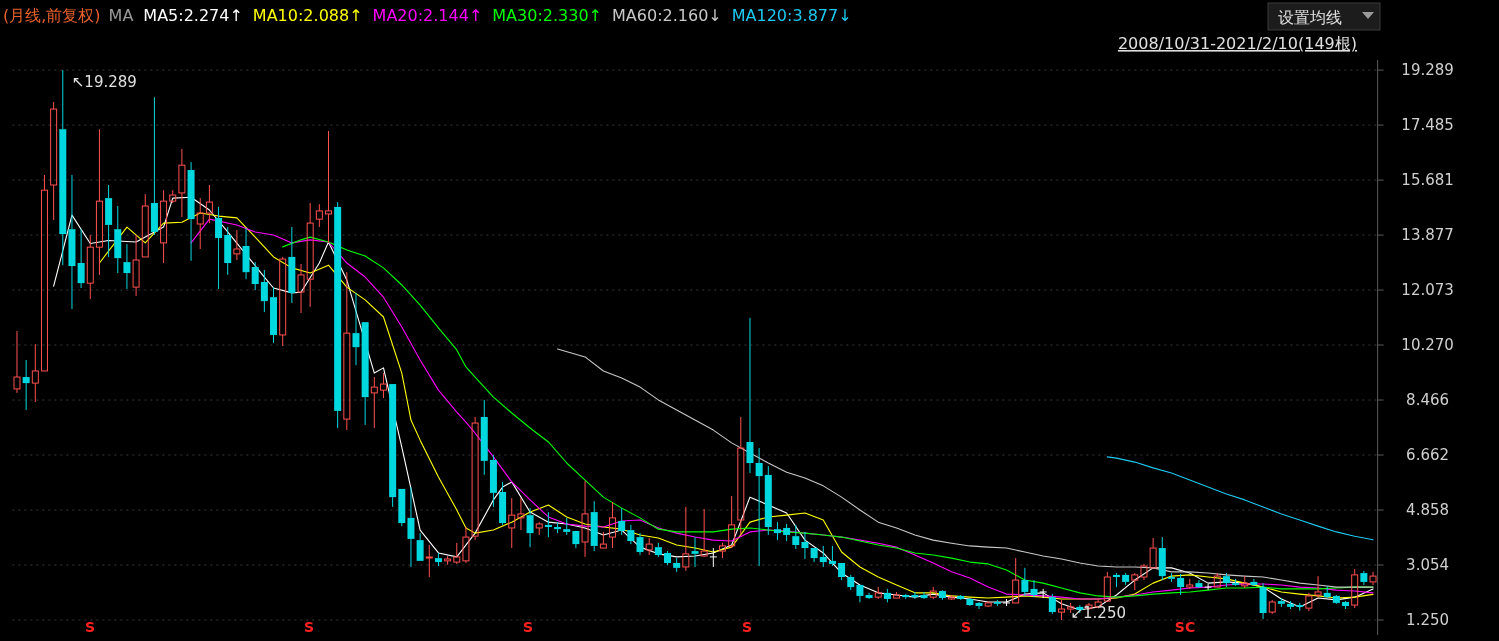  Describe the element at coordinates (52, 15) in the screenshot. I see `chart-title: (月线,前复权)` at that location.